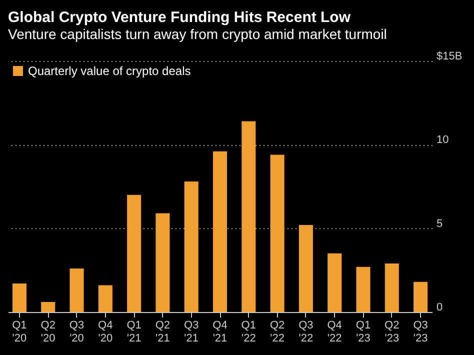  What do you see at coordinates (197, 34) in the screenshot?
I see `chart-subtitle: Venture capitalists turn away from crypto amid market turmoil` at bounding box center [197, 34].